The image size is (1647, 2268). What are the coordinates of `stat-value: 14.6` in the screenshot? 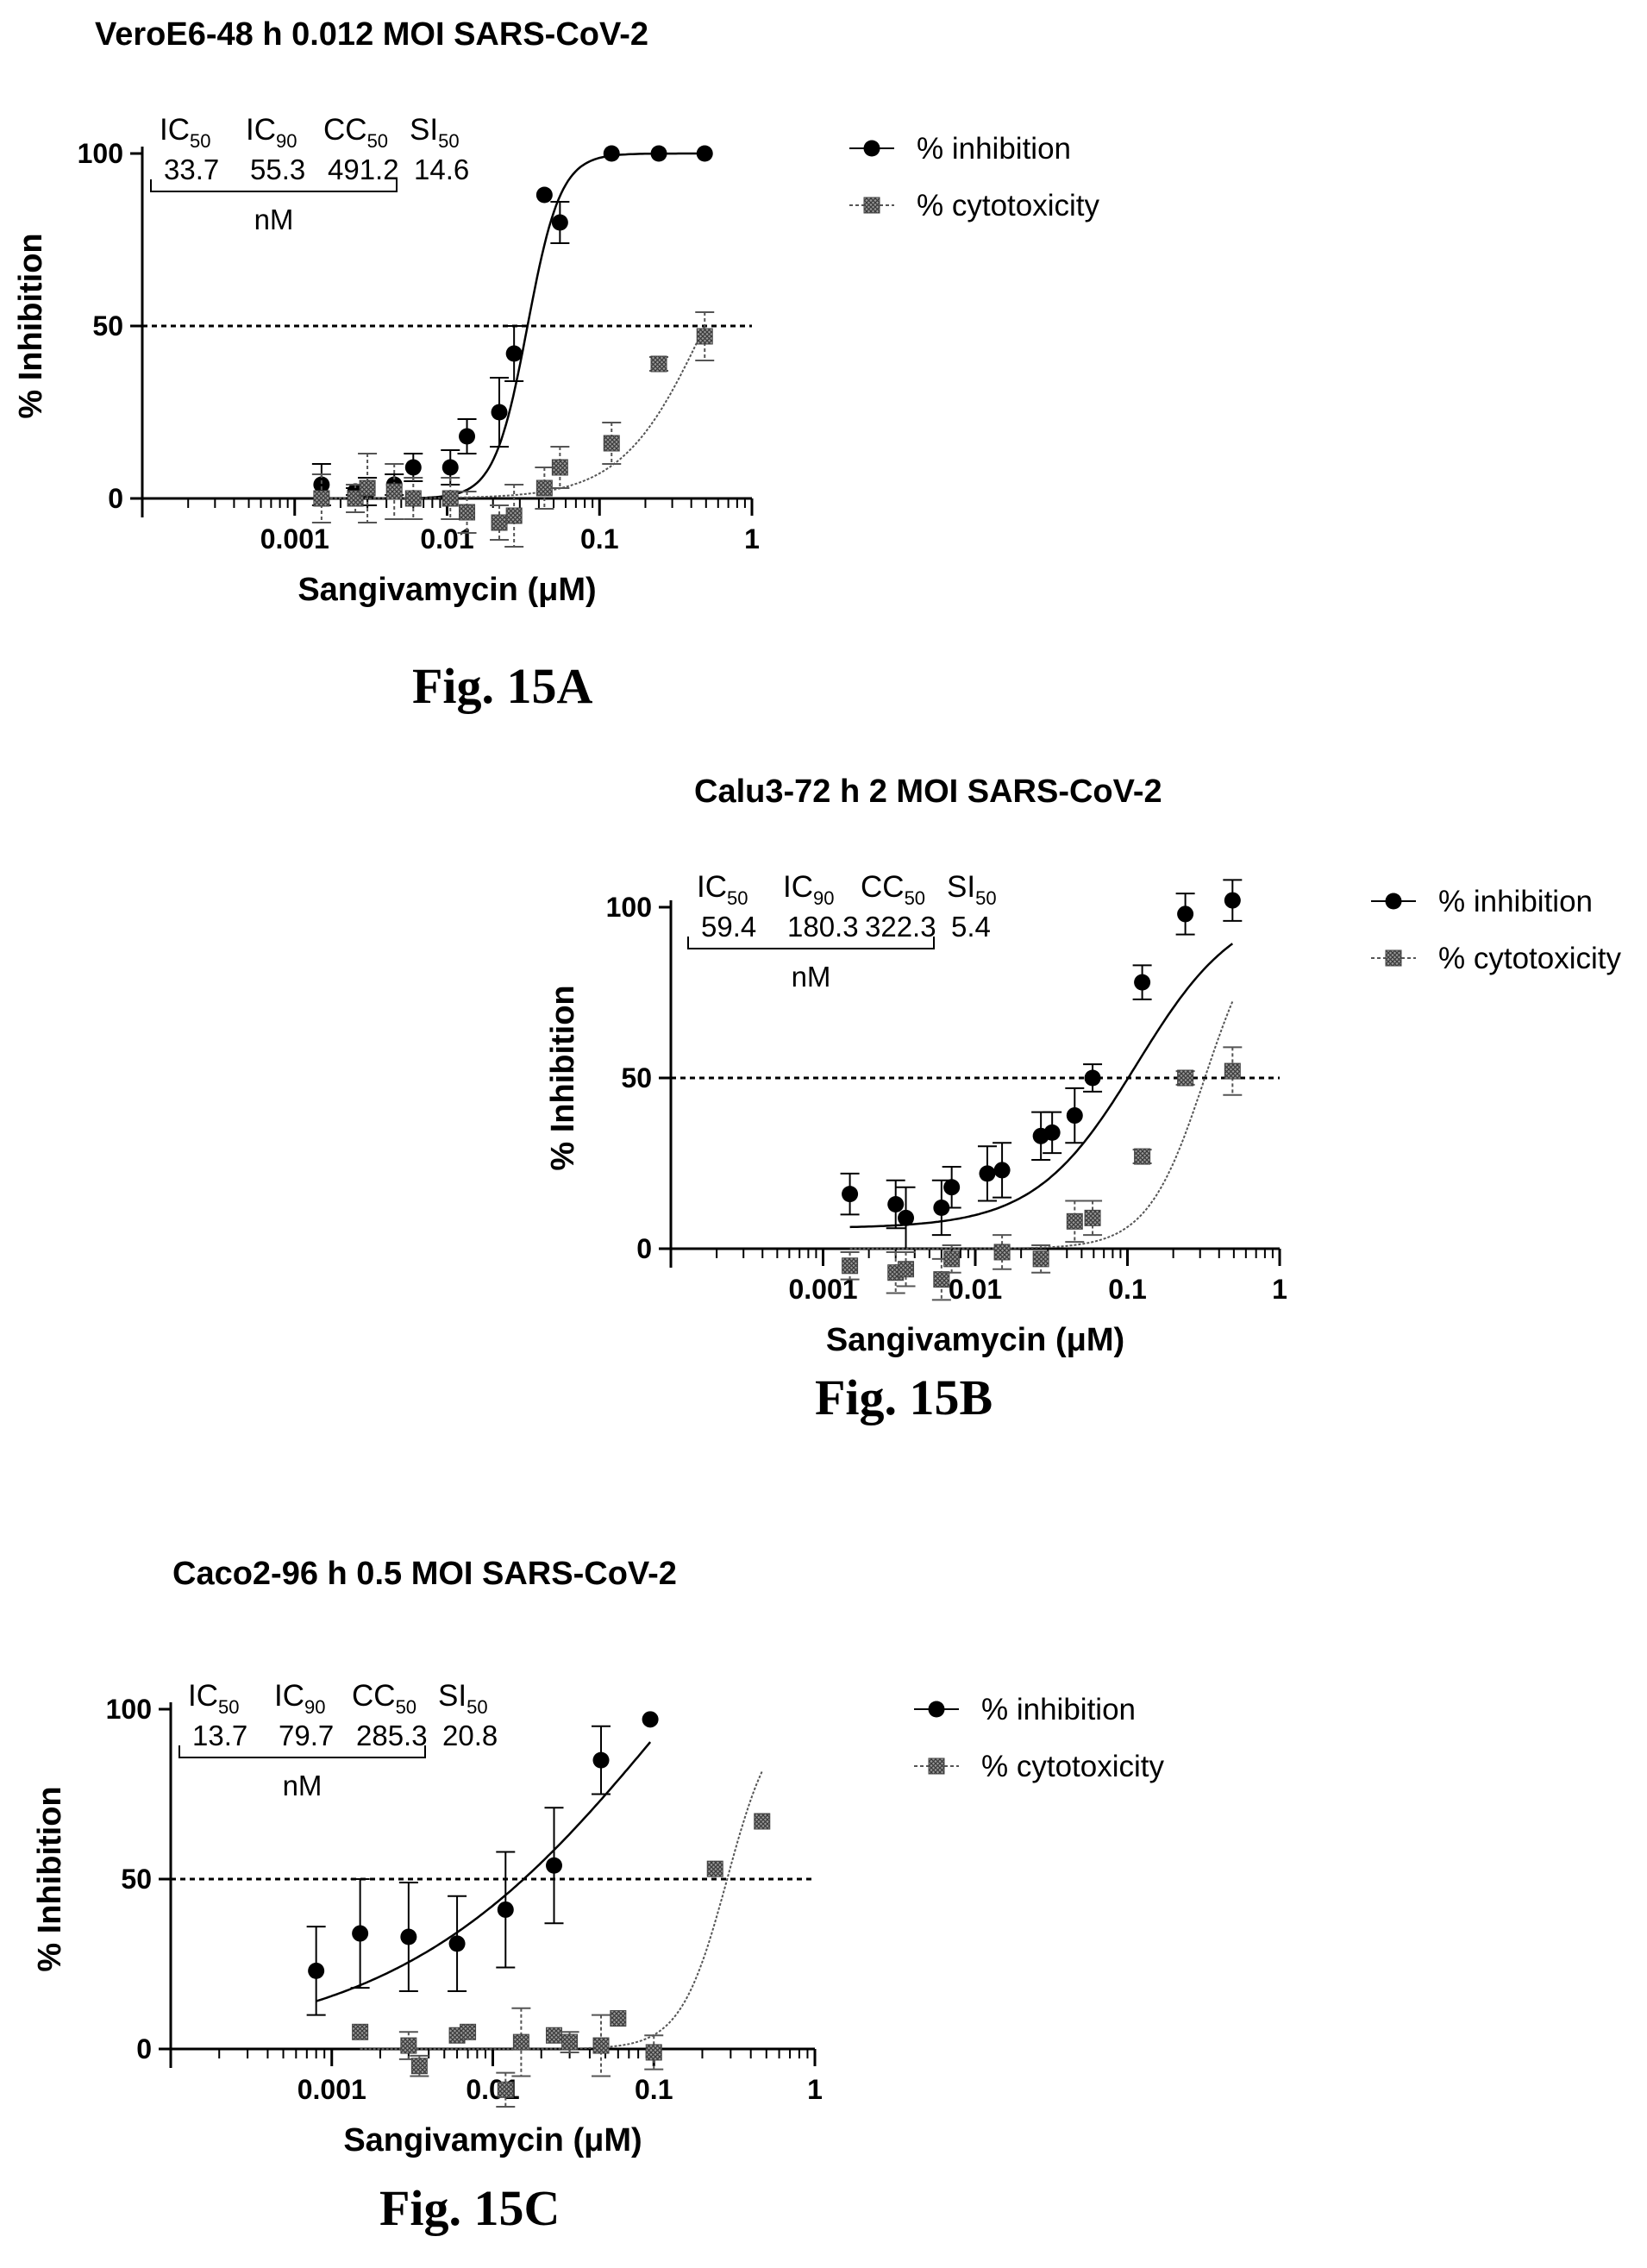 It's located at (441, 169).